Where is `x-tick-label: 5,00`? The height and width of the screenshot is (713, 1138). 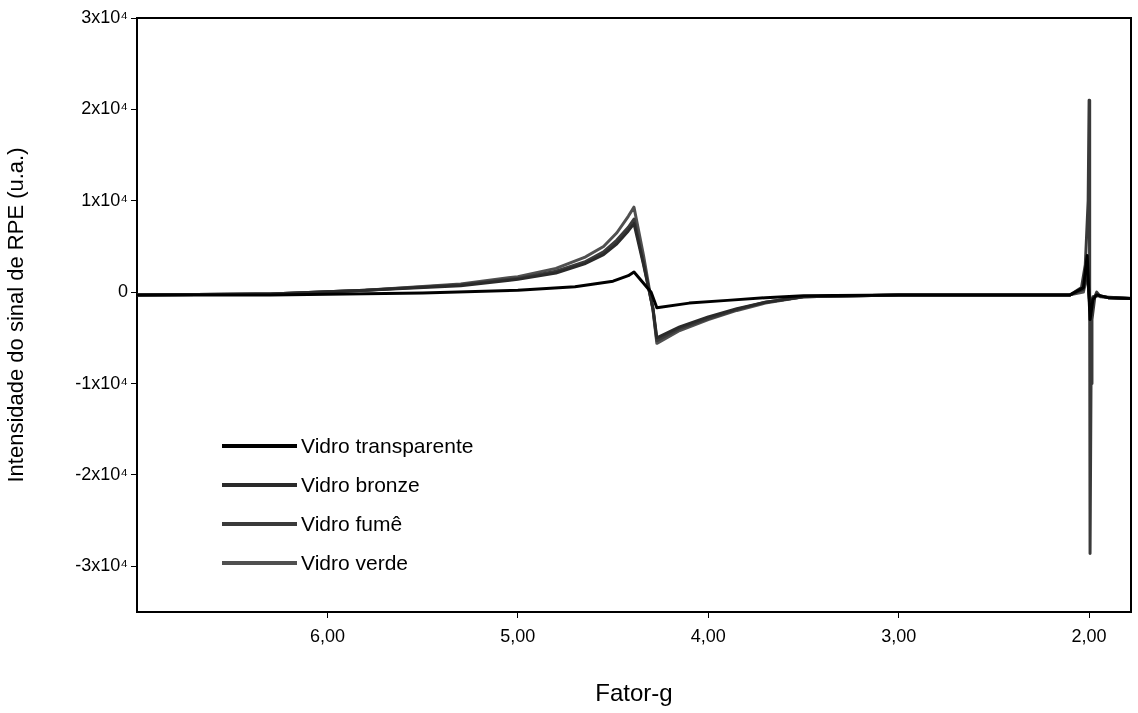
x-tick-label: 5,00 is located at coordinates (518, 635).